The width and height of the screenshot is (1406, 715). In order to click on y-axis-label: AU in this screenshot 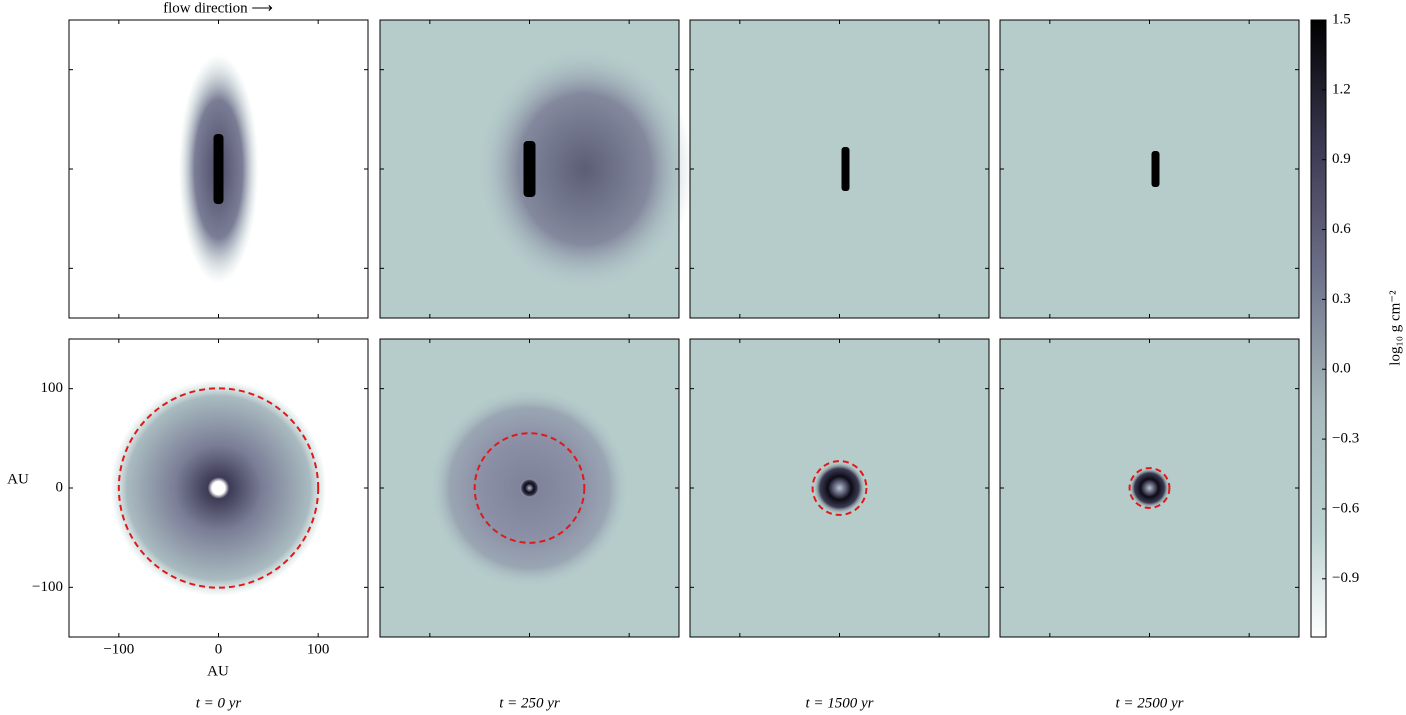, I will do `click(18, 479)`.